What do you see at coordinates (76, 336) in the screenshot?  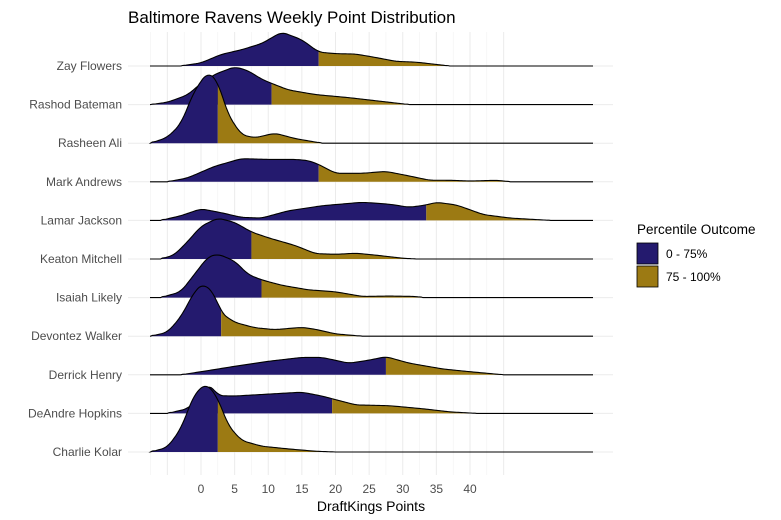 I see `y-axis-label: Devontez Walker` at bounding box center [76, 336].